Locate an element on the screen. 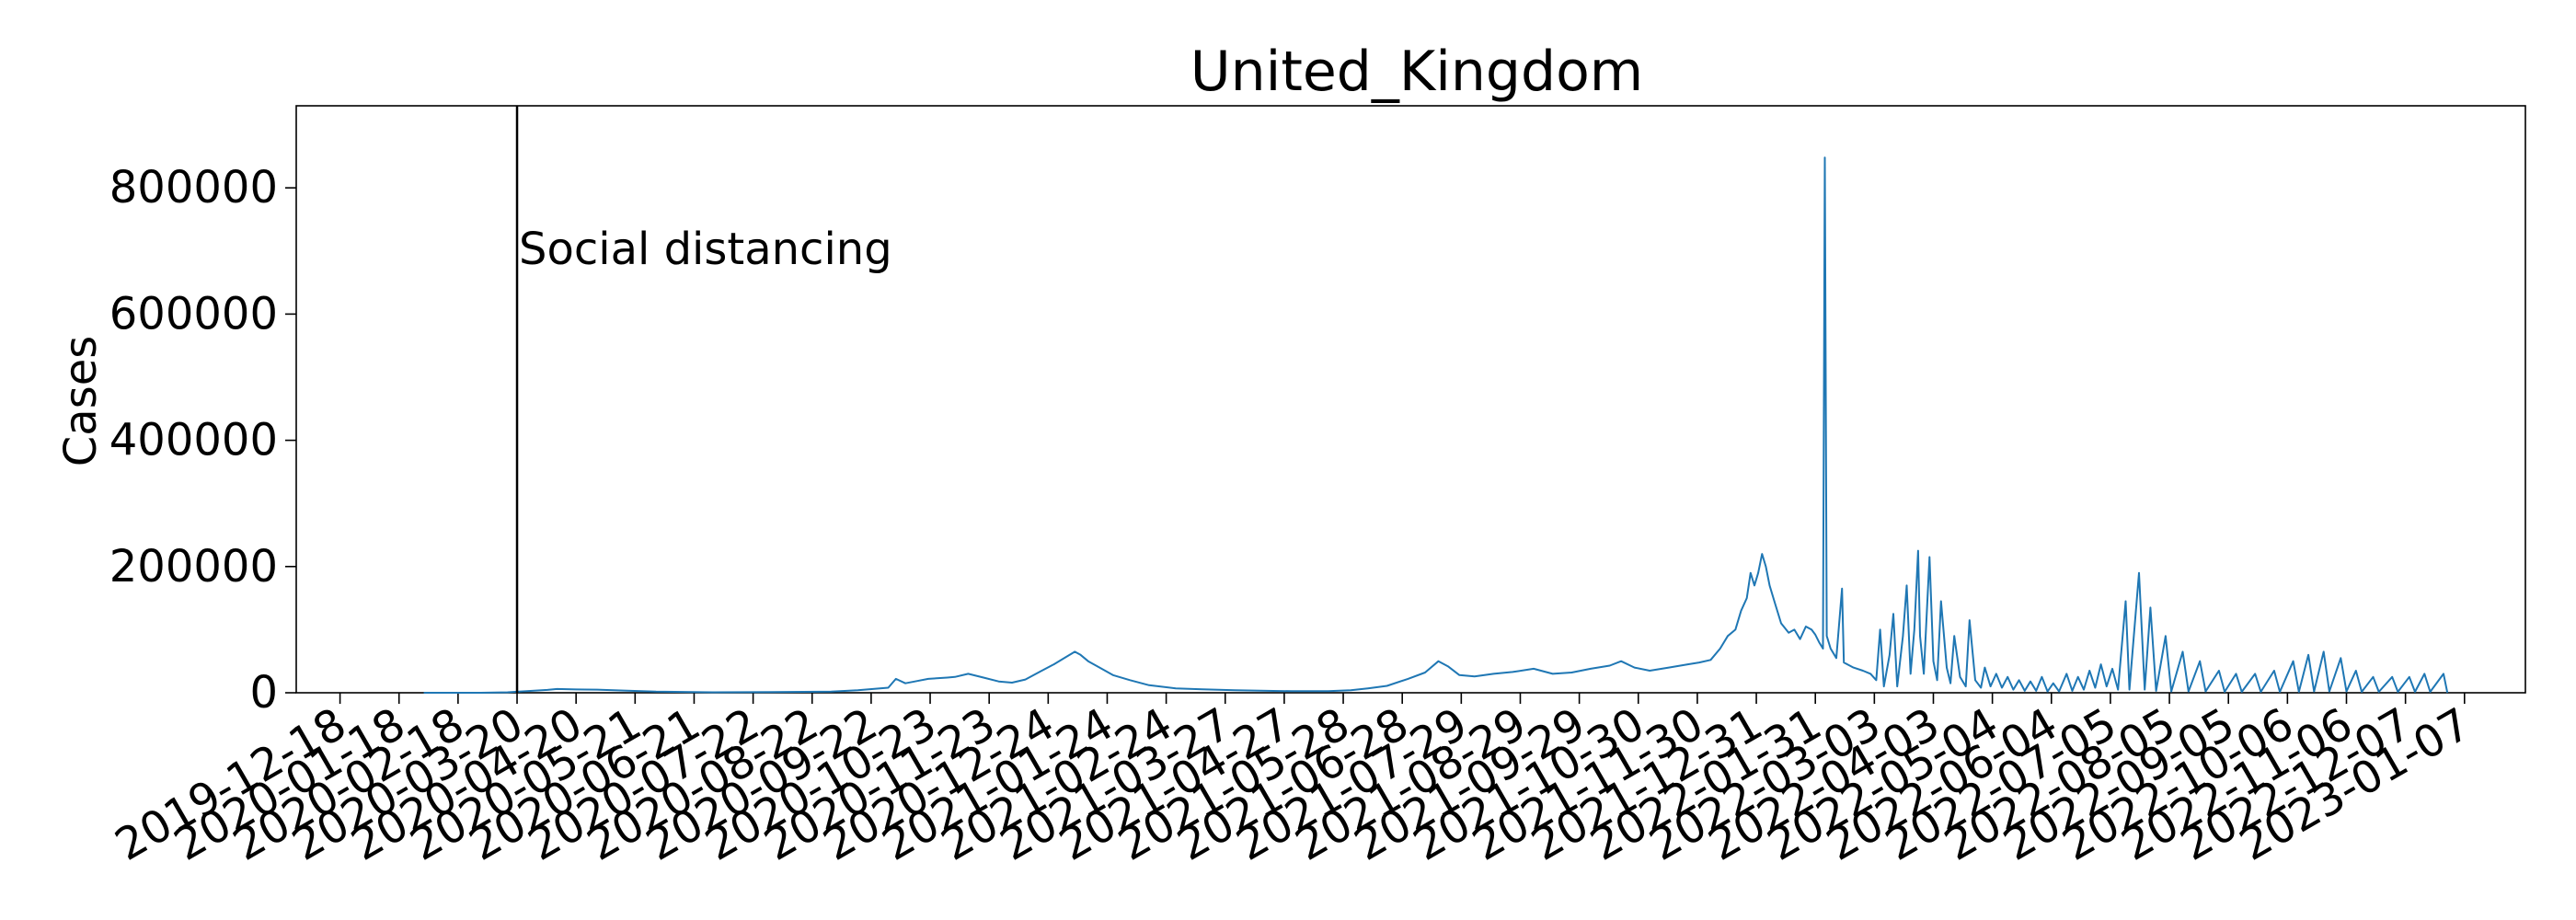  y-tick-label: 400000 is located at coordinates (193, 440).